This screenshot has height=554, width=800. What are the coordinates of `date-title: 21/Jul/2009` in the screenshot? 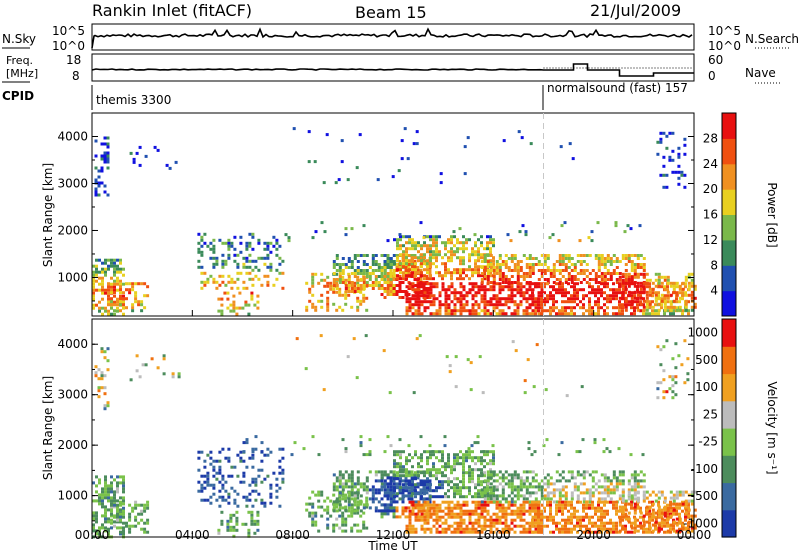 It's located at (635, 10).